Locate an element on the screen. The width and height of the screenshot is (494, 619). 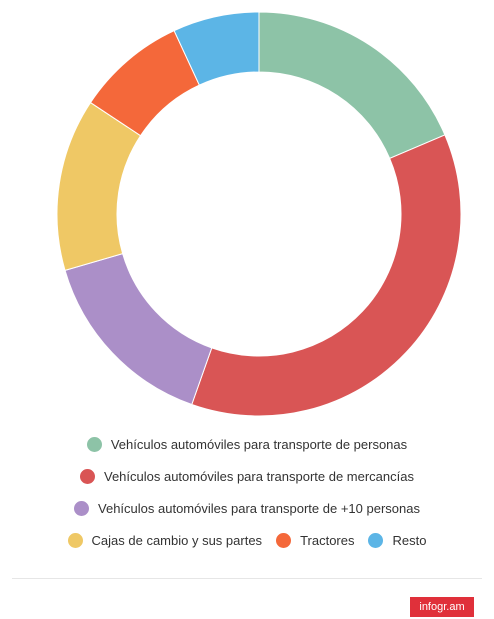
legend-label: Resto is located at coordinates (409, 540).